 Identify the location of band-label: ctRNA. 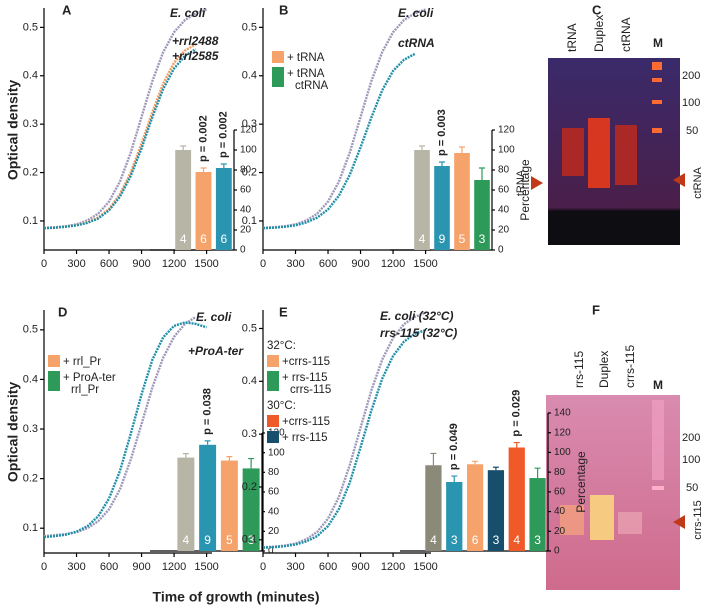
(698, 182).